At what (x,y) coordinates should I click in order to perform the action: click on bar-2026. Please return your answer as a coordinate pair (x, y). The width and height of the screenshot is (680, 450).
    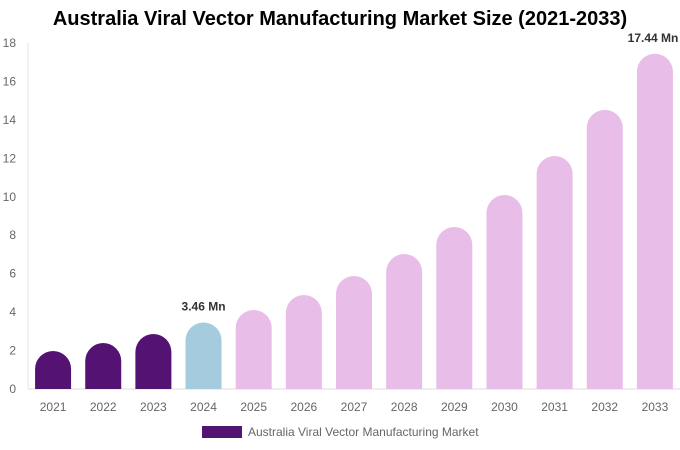
    Looking at the image, I should click on (303, 342).